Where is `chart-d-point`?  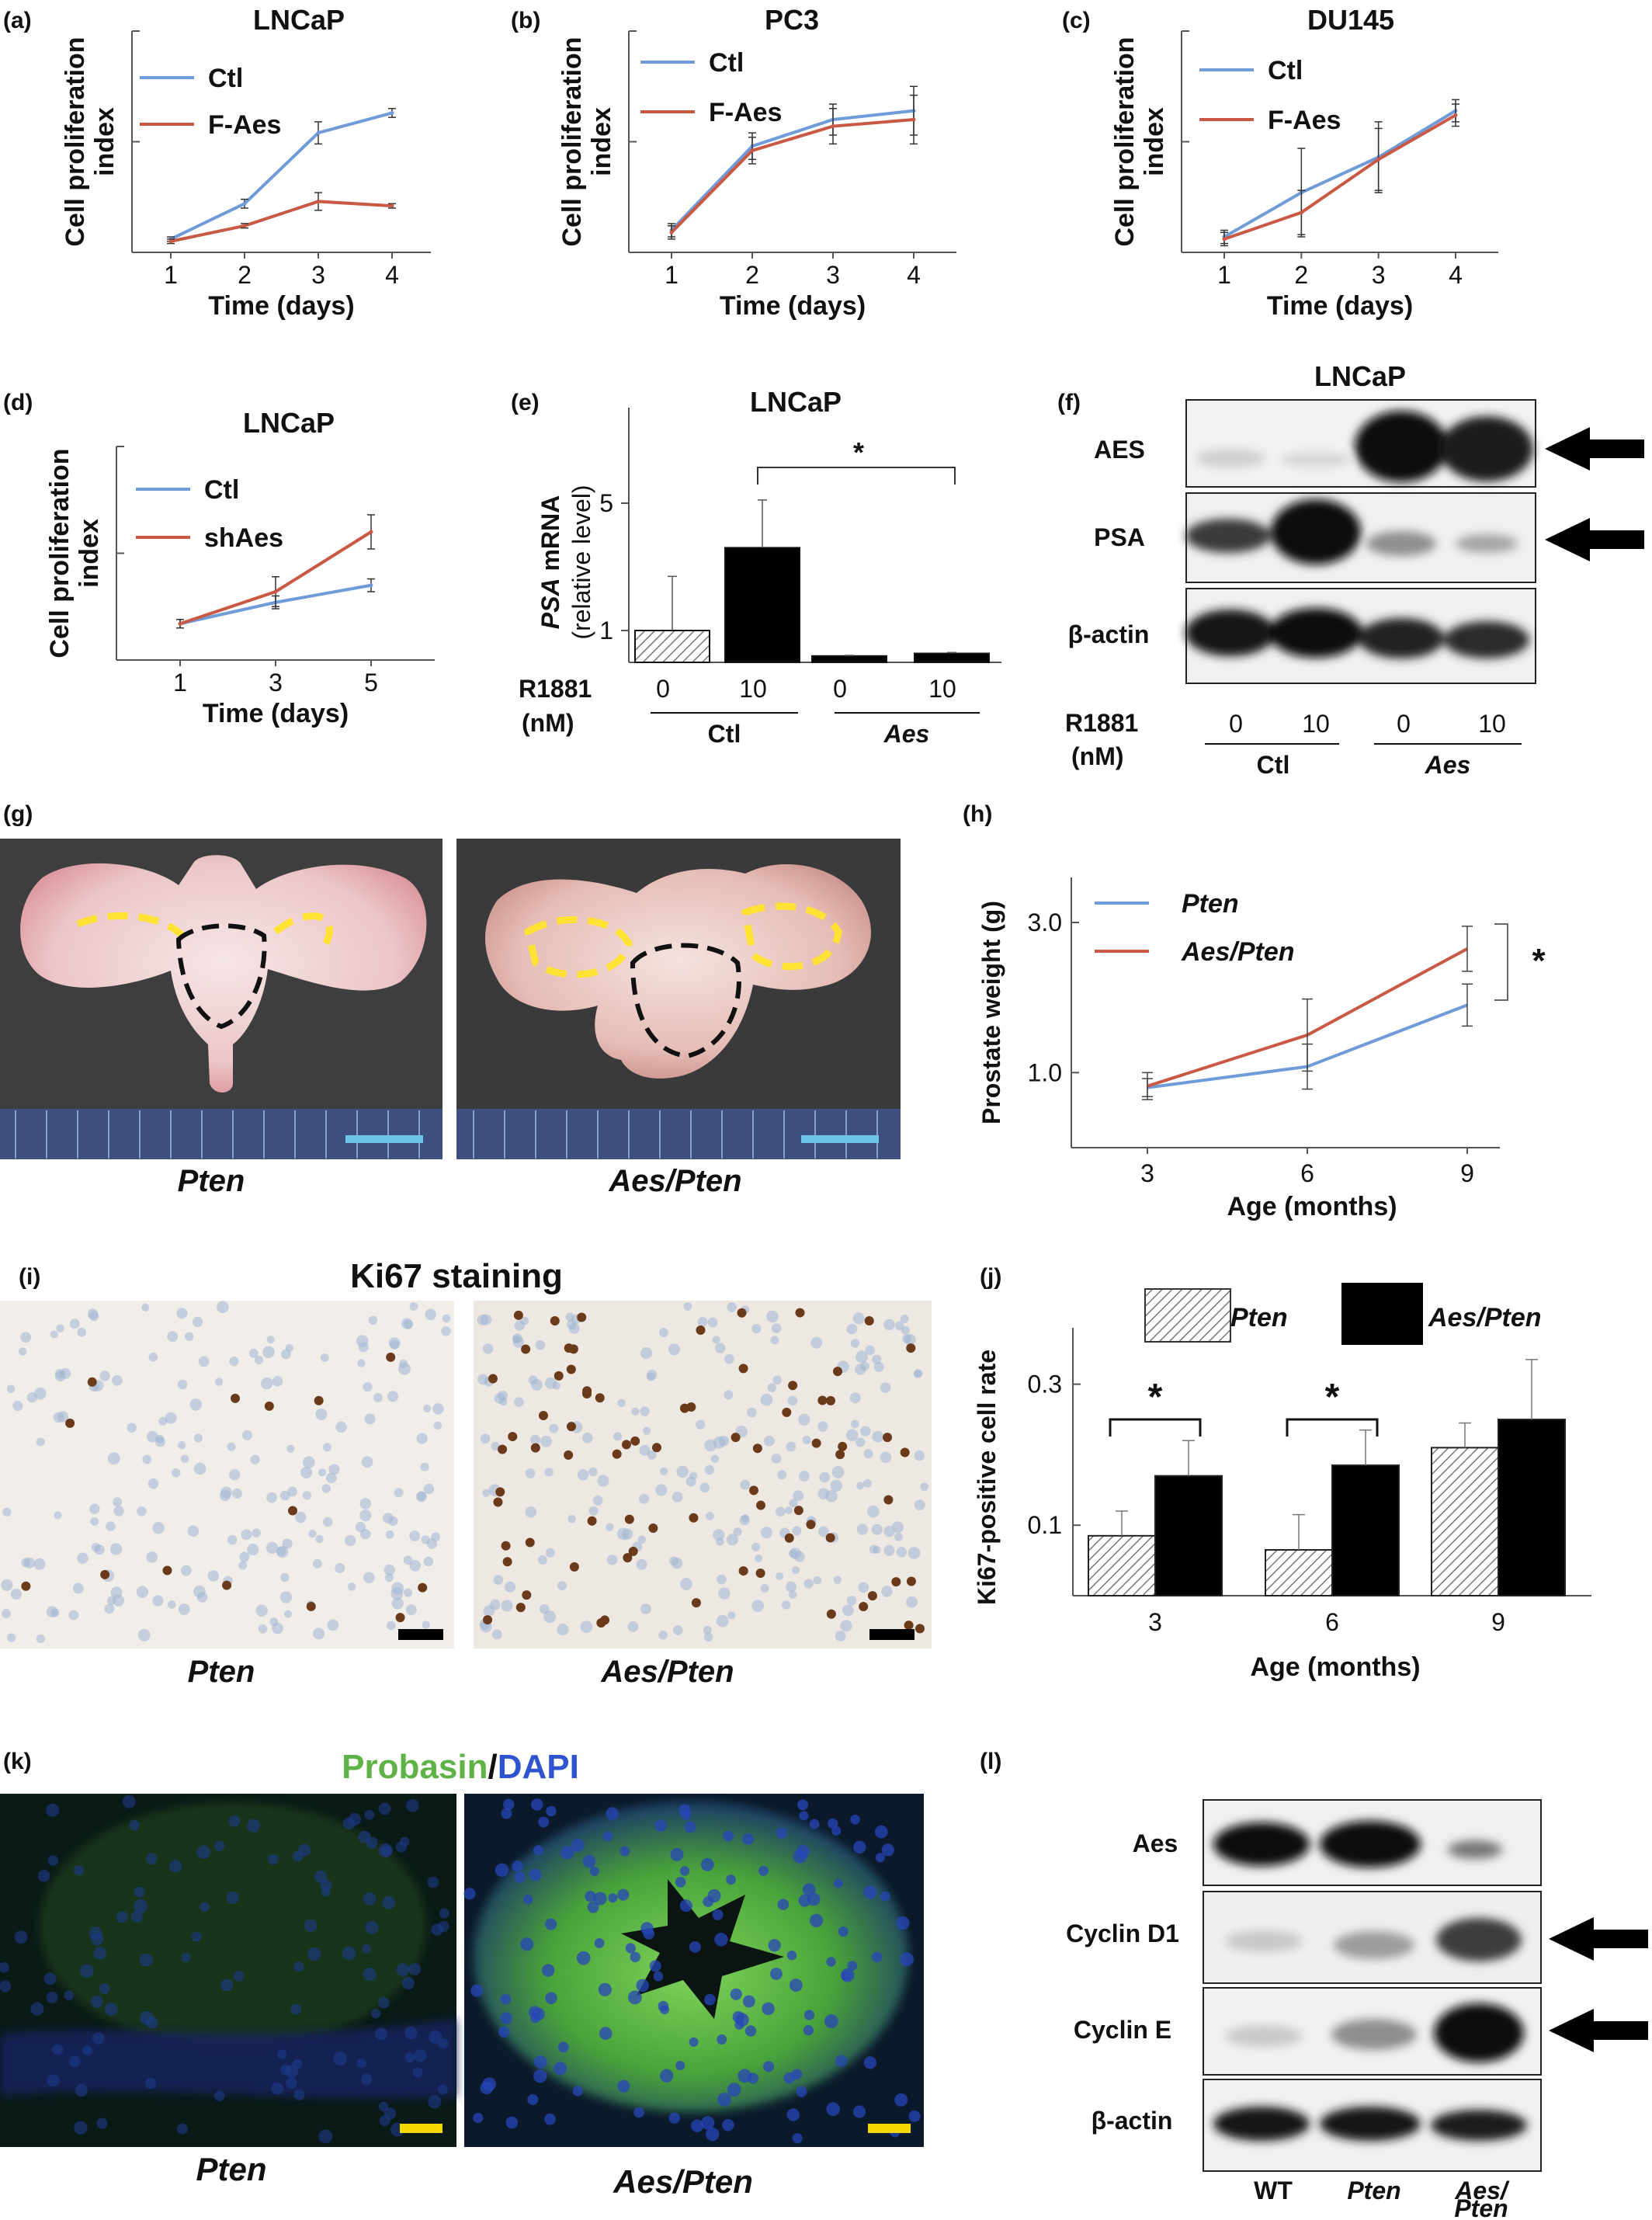 chart-d-point is located at coordinates (371, 585).